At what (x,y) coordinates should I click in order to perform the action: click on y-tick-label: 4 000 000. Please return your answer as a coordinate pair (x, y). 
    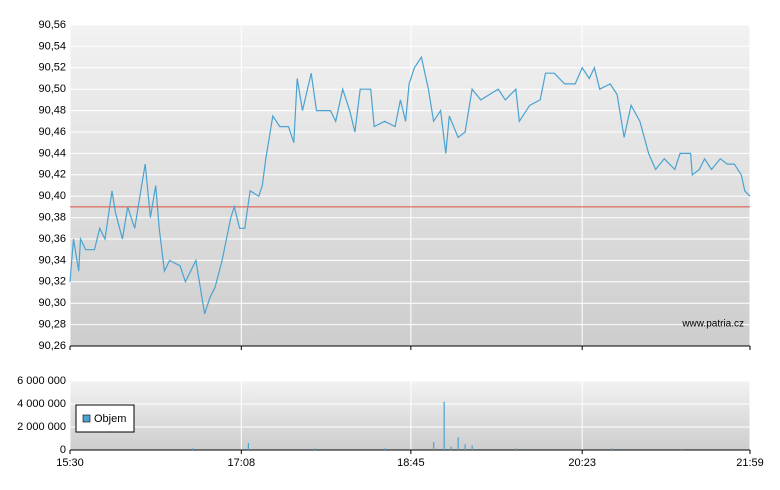
    Looking at the image, I should click on (41, 404).